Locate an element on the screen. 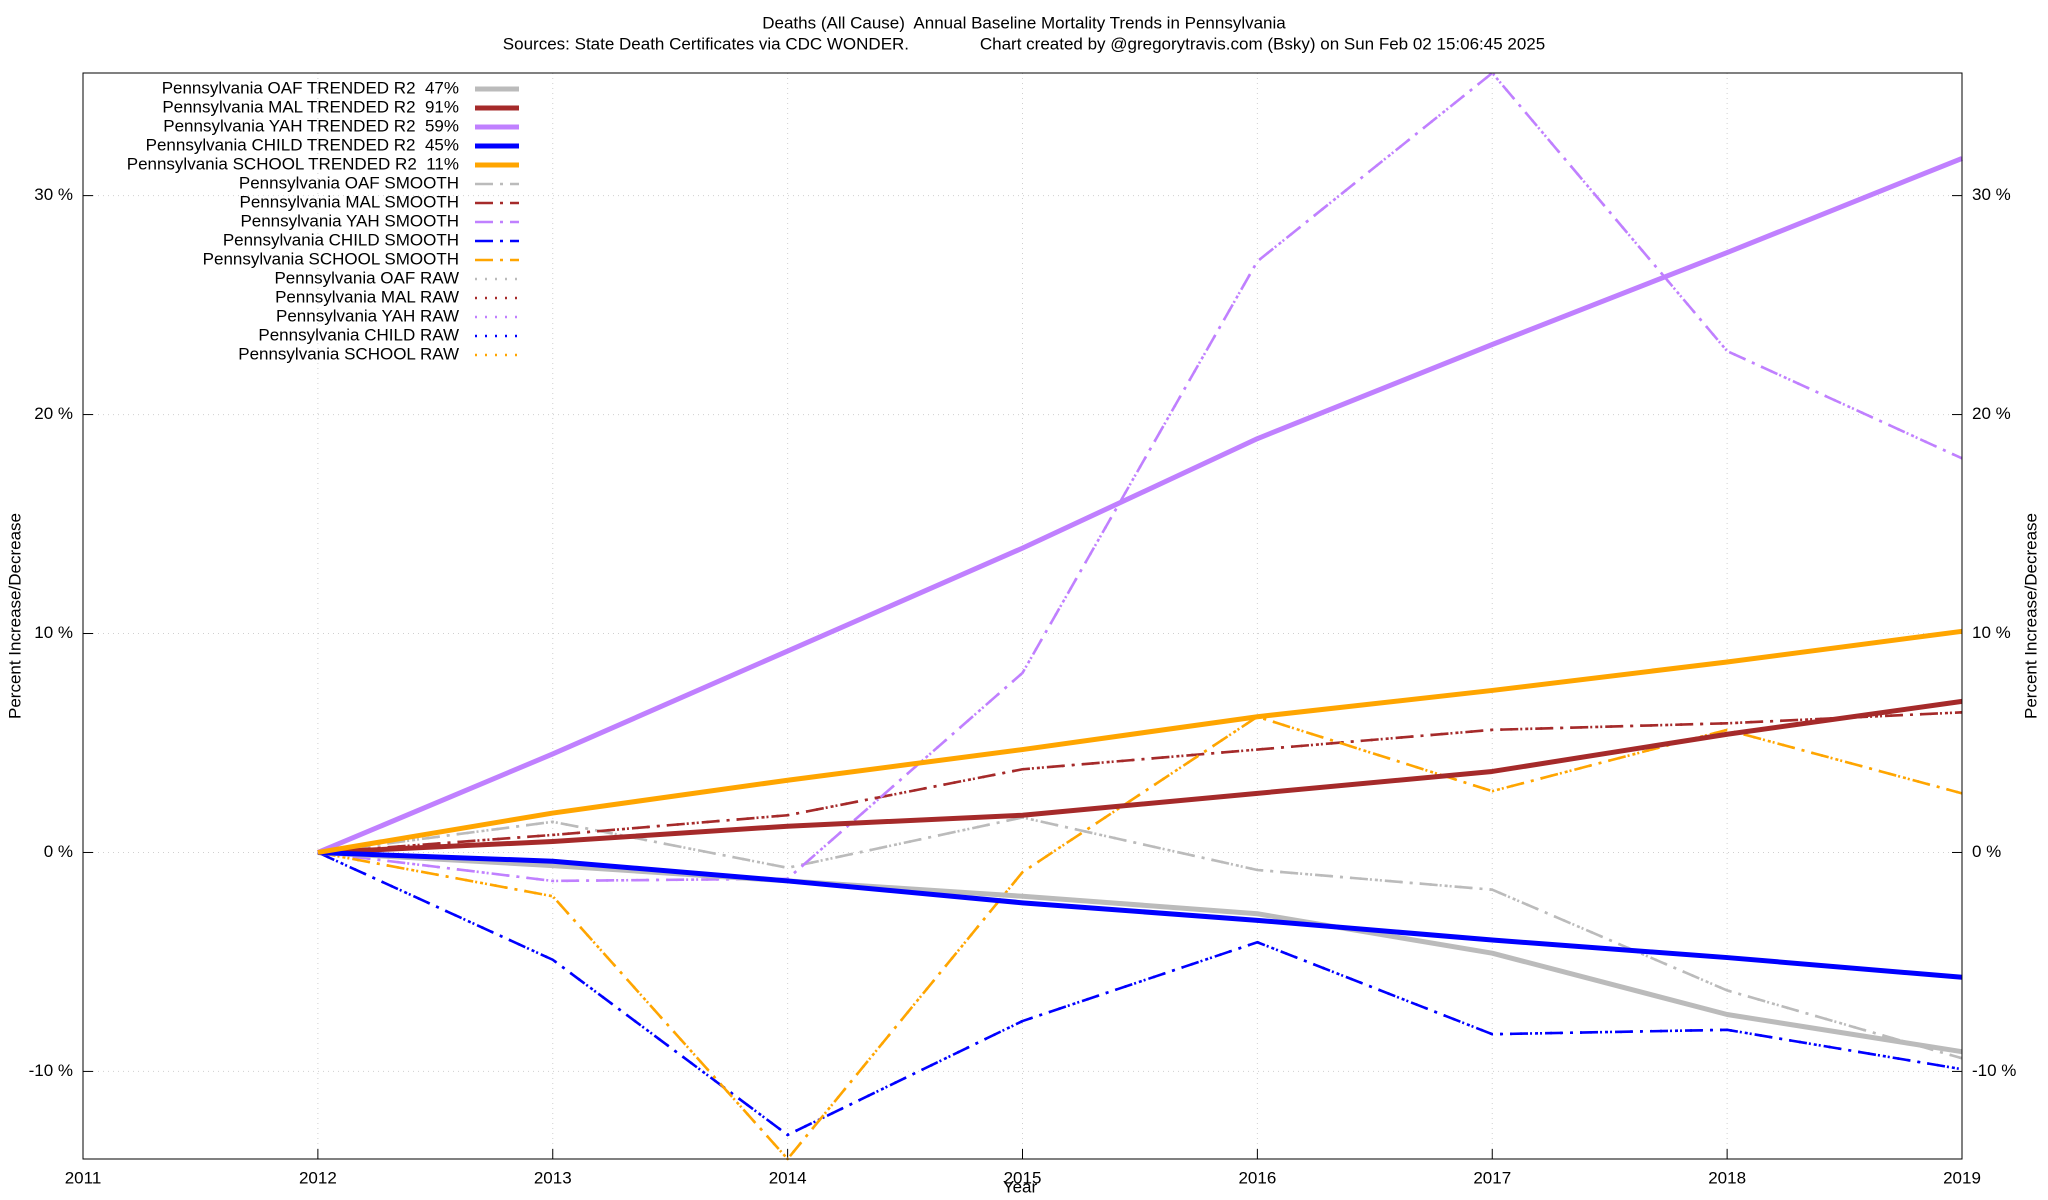 This screenshot has width=2048, height=1200. y-tick-label: 30 % is located at coordinates (53, 194).